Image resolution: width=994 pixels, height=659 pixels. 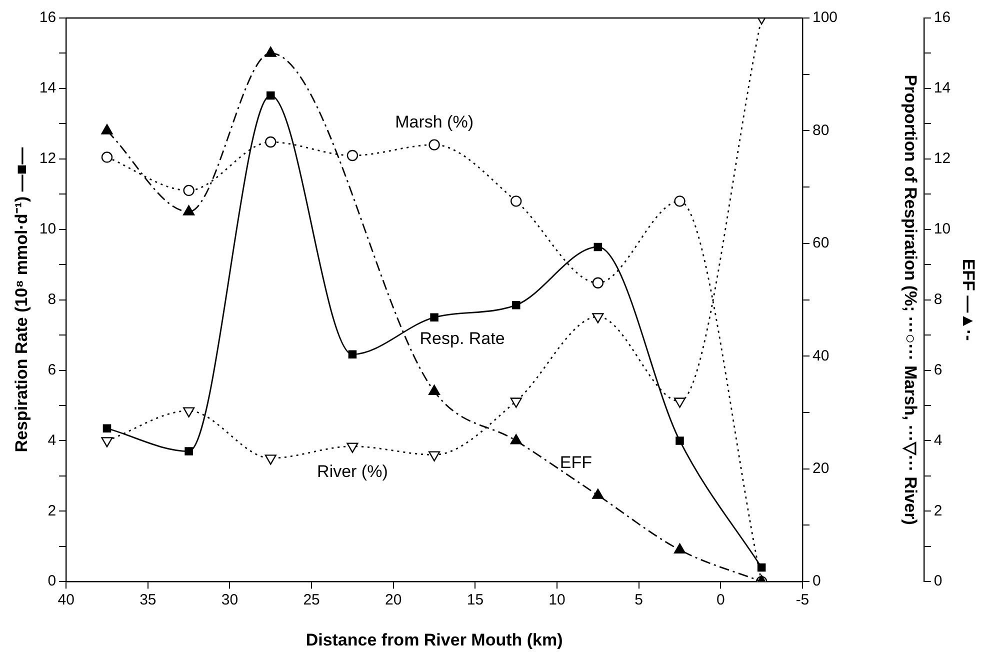 I want to click on y2-axis-title: Proportion of Respiration (%; ···○··· Marsh, ···▽··· River), so click(x=910, y=299).